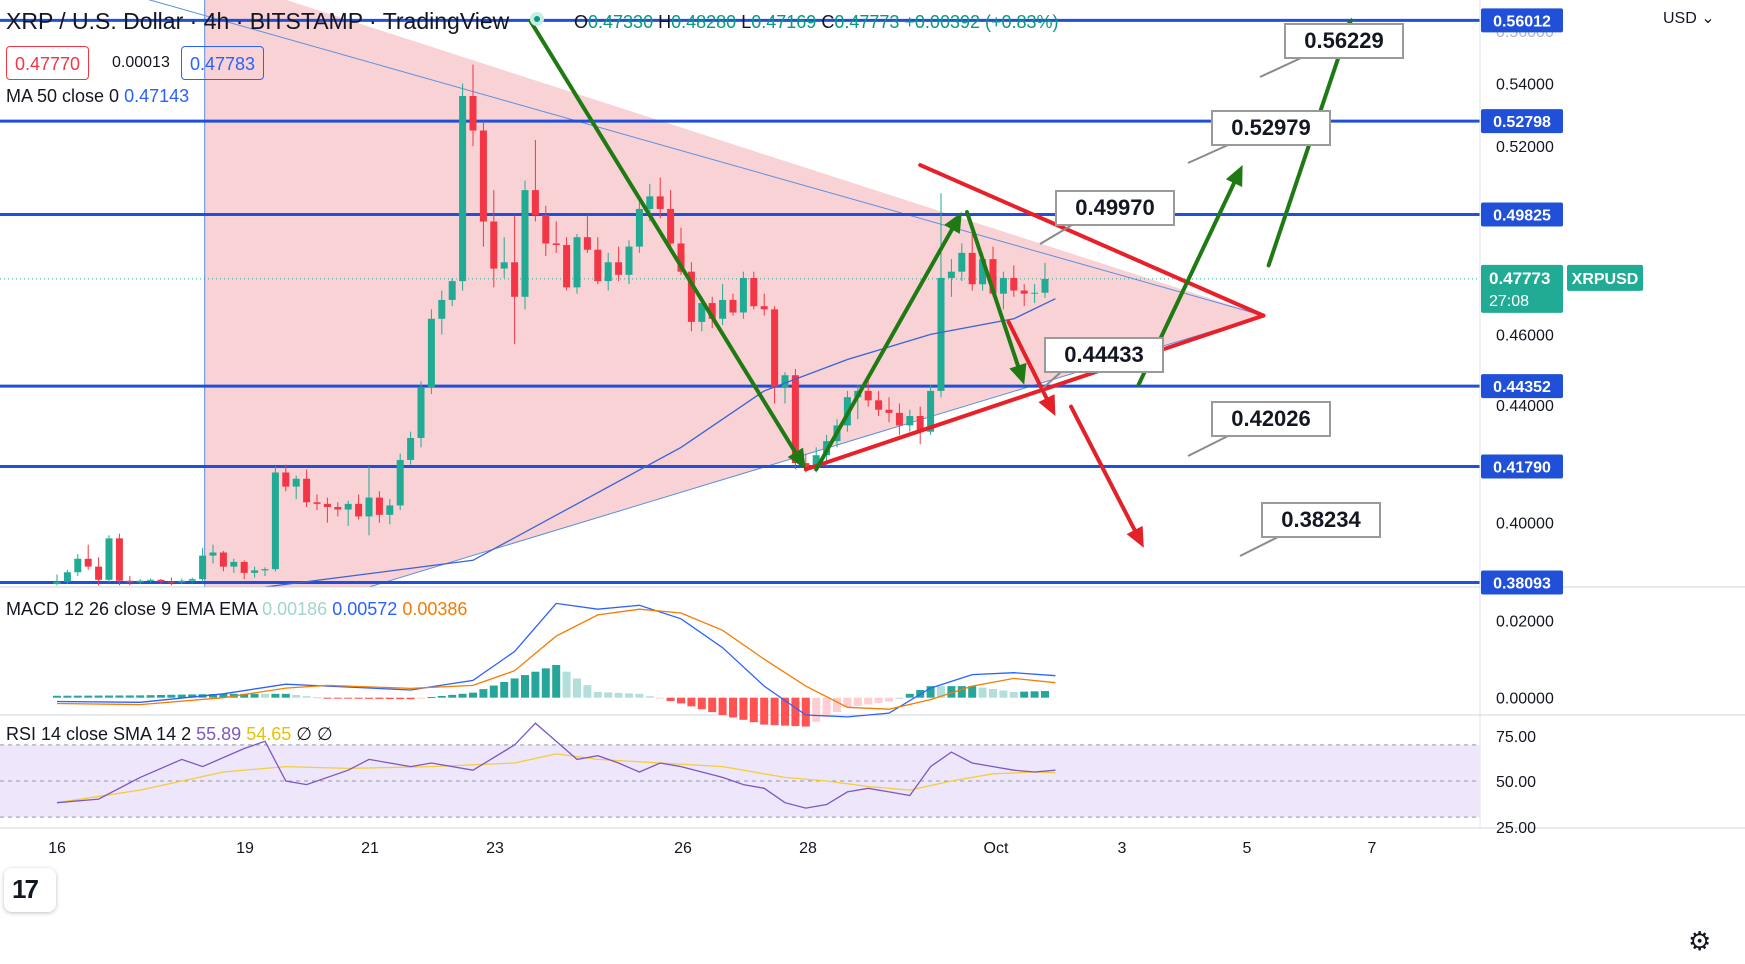 This screenshot has width=1745, height=964. I want to click on time-tick-label: 23, so click(495, 848).